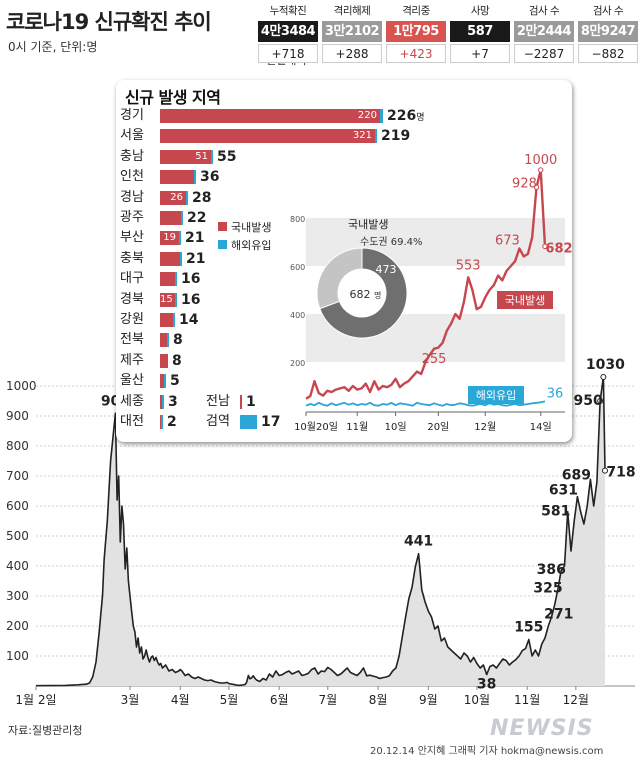 The image size is (640, 760). What do you see at coordinates (177, 360) in the screenshot?
I see `region-total-label: 8` at bounding box center [177, 360].